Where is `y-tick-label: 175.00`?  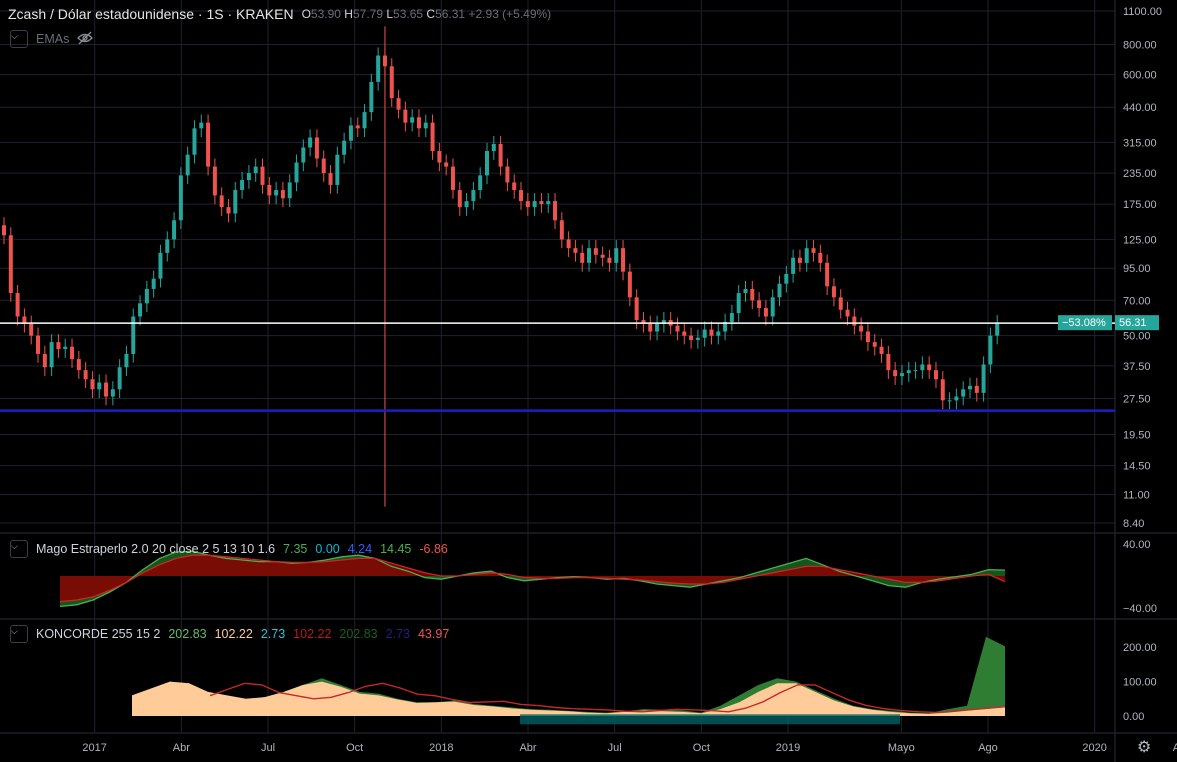
y-tick-label: 175.00 is located at coordinates (1140, 205).